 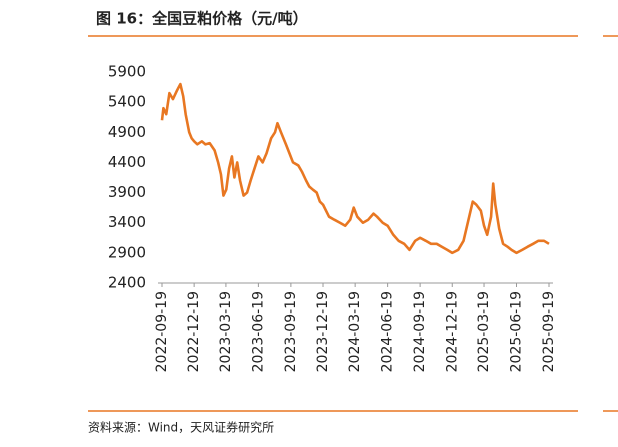 I want to click on y-tick-label: 4400, so click(x=127, y=162).